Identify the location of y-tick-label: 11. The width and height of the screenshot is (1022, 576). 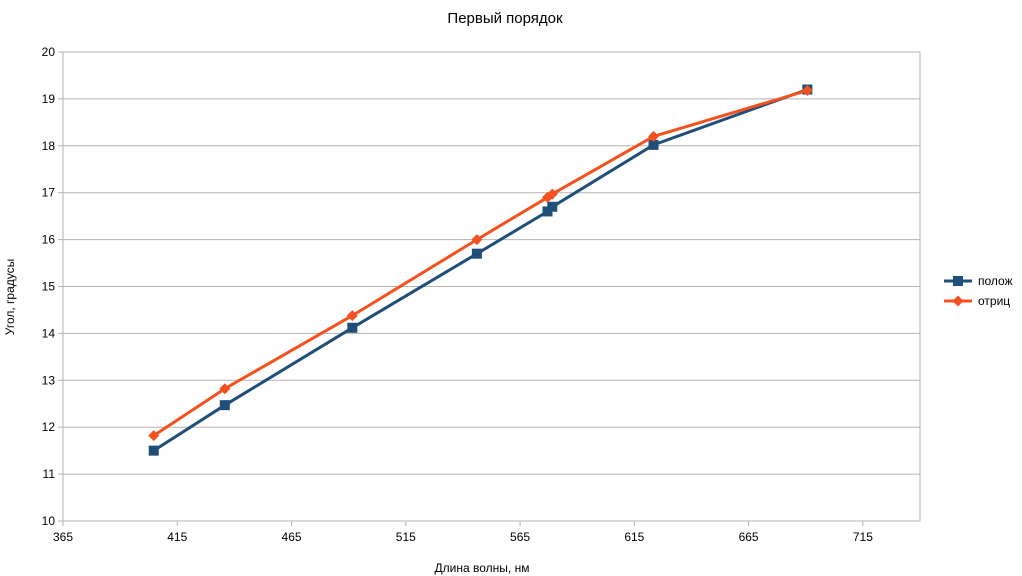
(49, 474).